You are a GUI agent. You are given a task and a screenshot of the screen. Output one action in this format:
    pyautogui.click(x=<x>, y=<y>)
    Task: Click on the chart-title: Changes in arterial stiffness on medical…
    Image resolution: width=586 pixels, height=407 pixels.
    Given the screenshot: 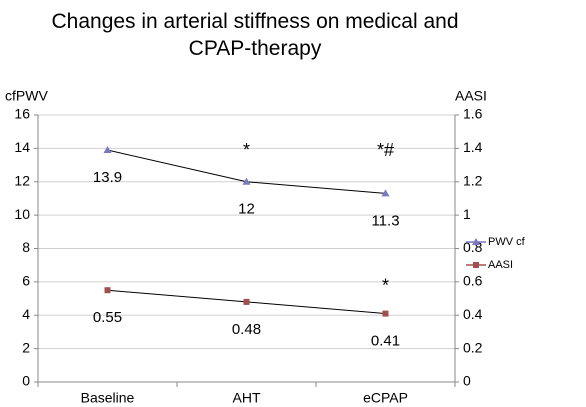 What is the action you would take?
    pyautogui.click(x=255, y=35)
    